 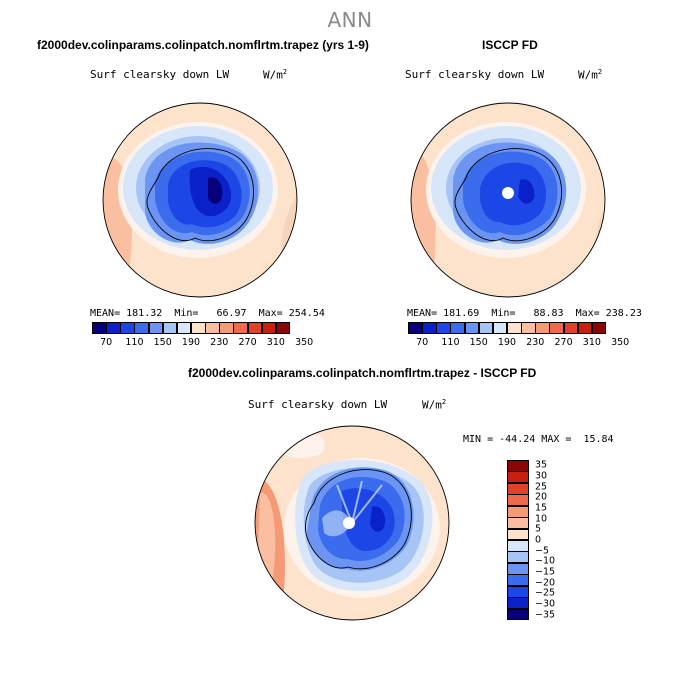 I want to click on colorbar-tick-label: −15, so click(x=545, y=572).